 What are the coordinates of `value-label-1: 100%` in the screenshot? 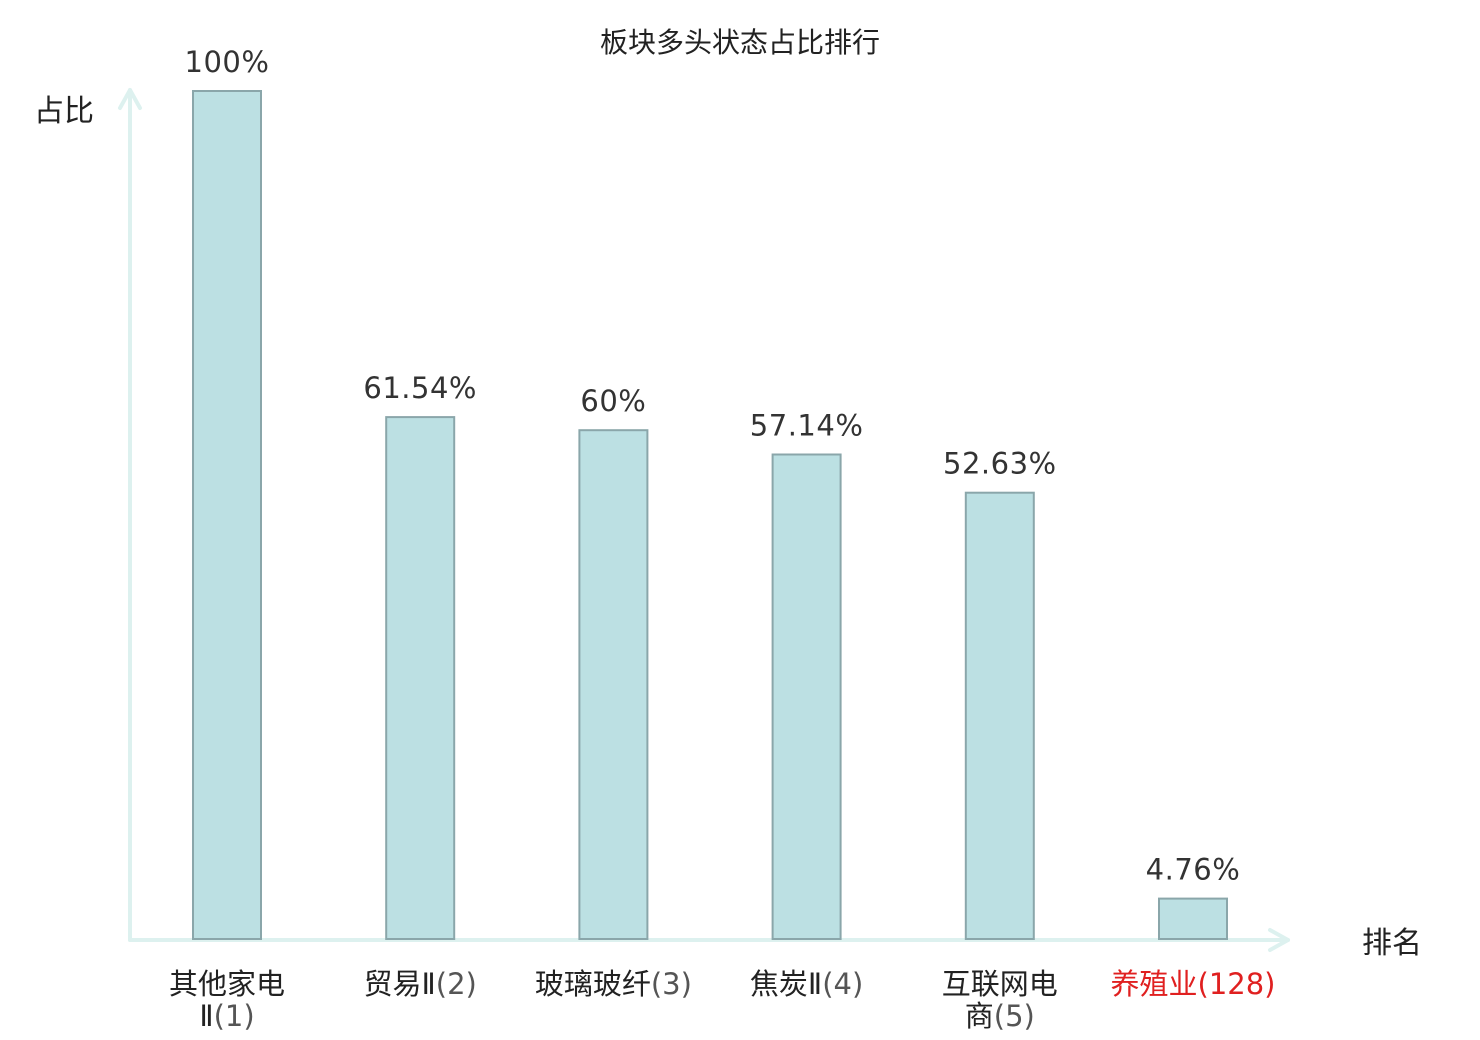 It's located at (227, 62).